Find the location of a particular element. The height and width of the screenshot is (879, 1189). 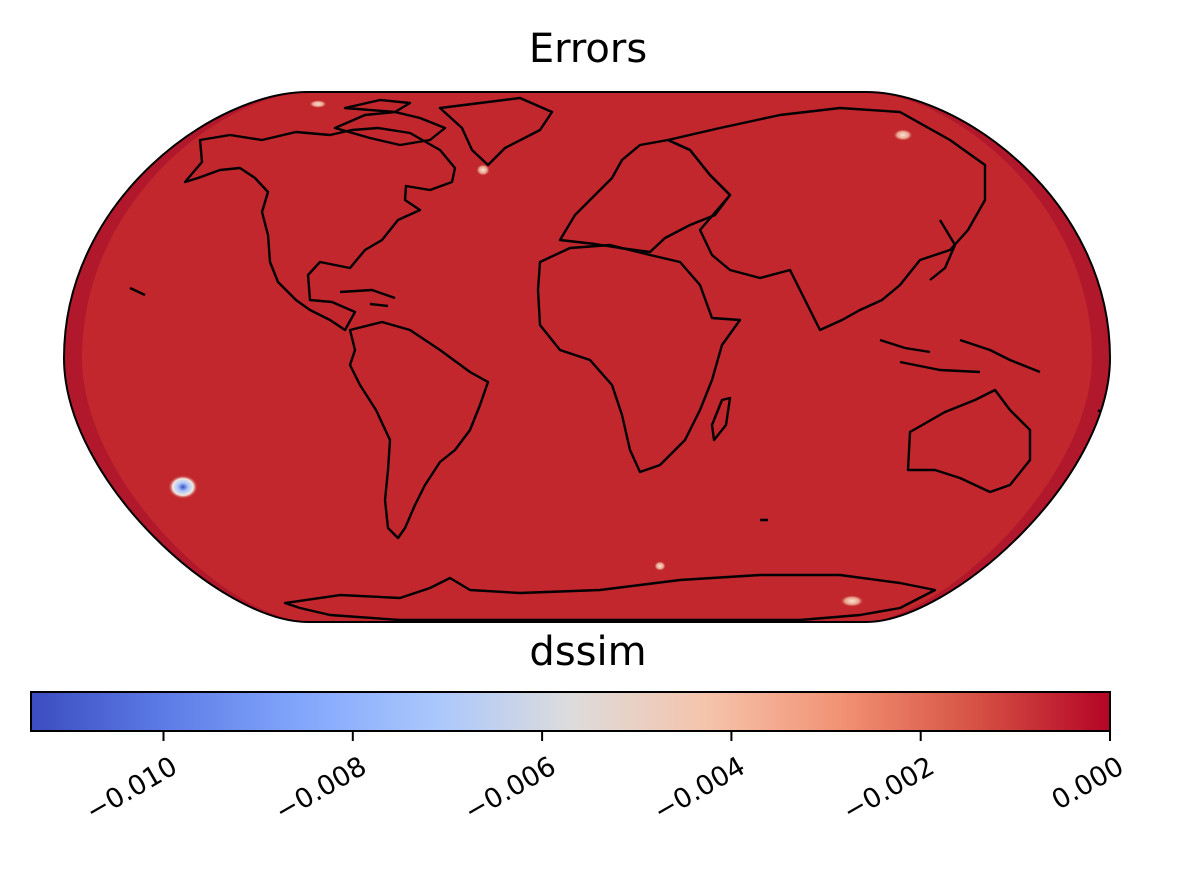

colorbar: −0.010 −0.008 −0.006 −0.004 −0.002 0.000 is located at coordinates (580, 760).